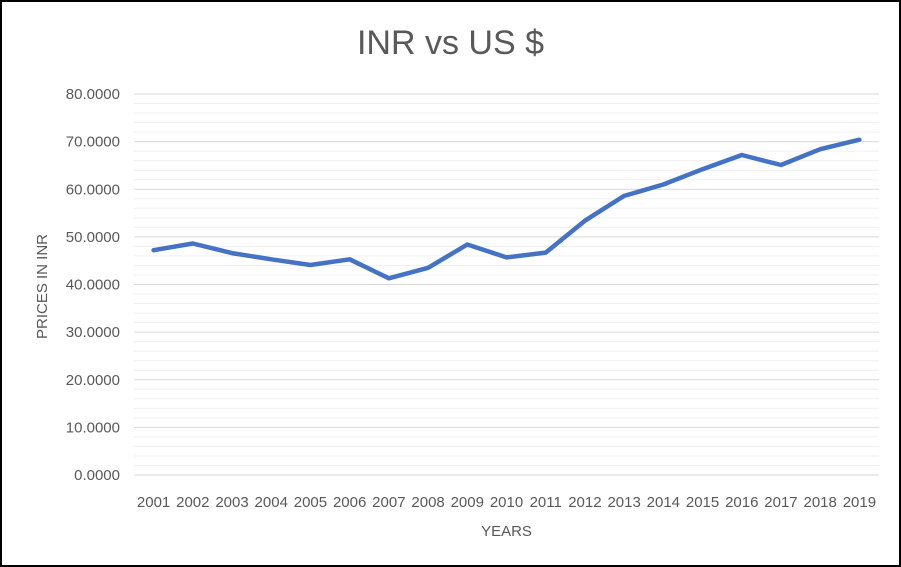  Describe the element at coordinates (780, 502) in the screenshot. I see `x-tick-label: 2017` at that location.